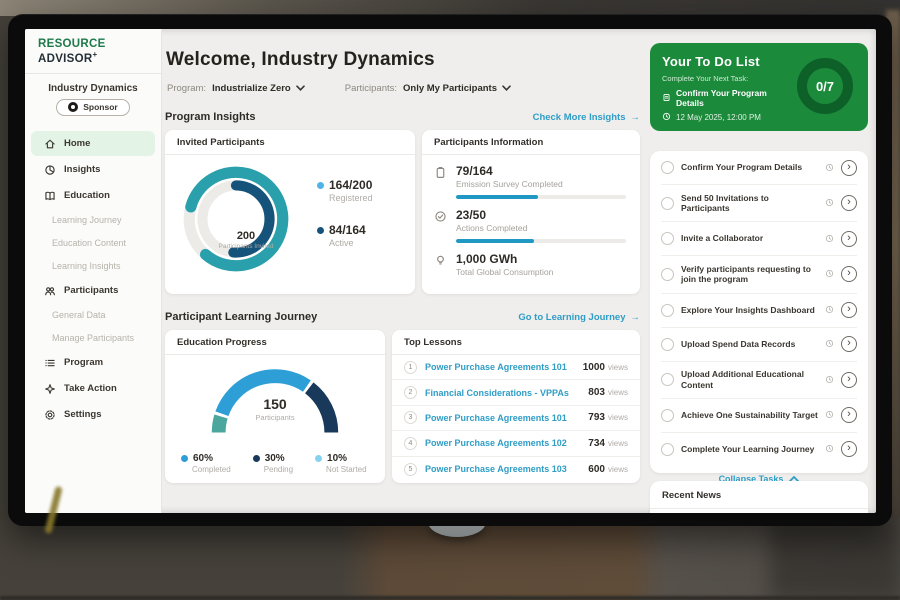 This screenshot has width=900, height=600. Describe the element at coordinates (457, 88) in the screenshot. I see `participants-filter-select: Only My Participants` at that location.